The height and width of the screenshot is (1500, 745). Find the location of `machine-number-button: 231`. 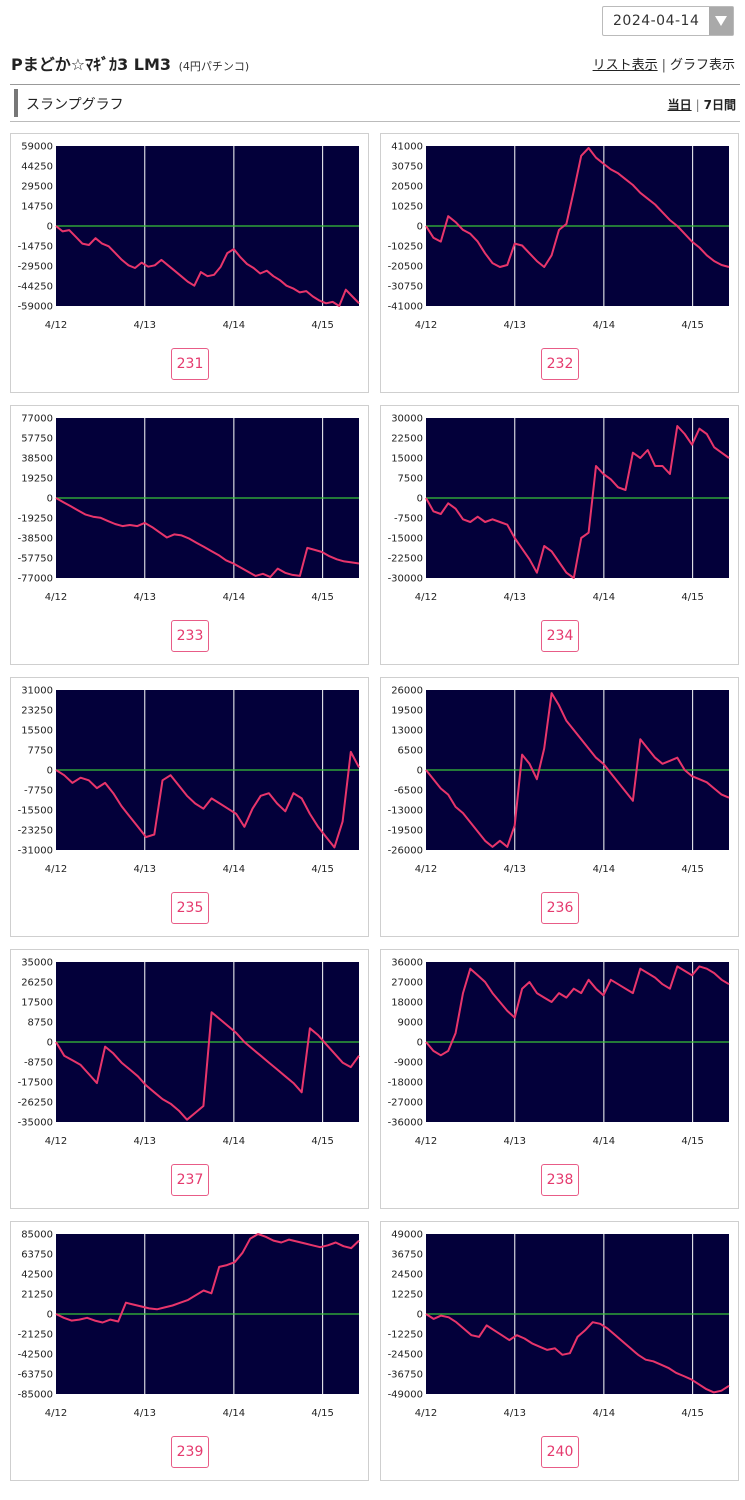

machine-number-button: 231 is located at coordinates (190, 364).